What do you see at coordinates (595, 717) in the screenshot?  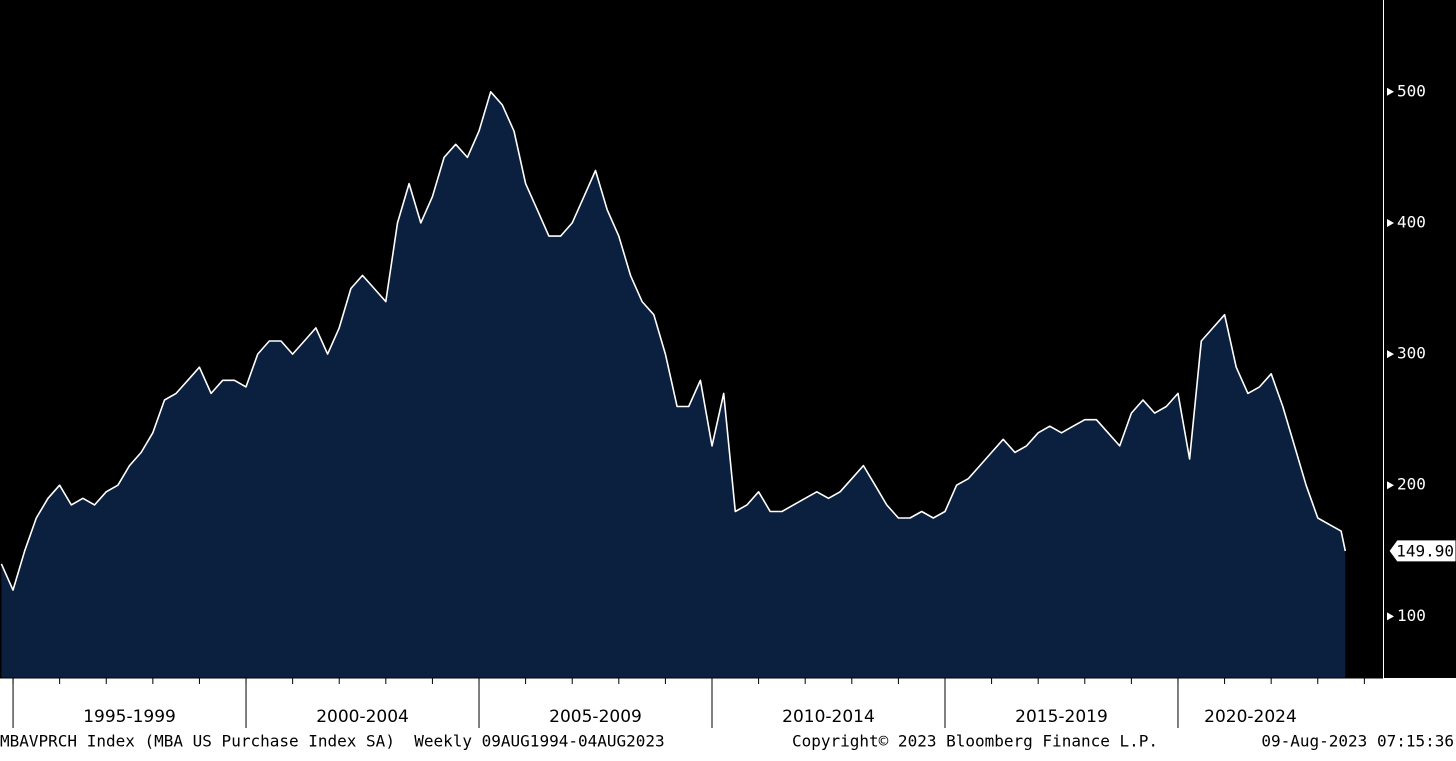 I see `x-band-label: 2005-2009` at bounding box center [595, 717].